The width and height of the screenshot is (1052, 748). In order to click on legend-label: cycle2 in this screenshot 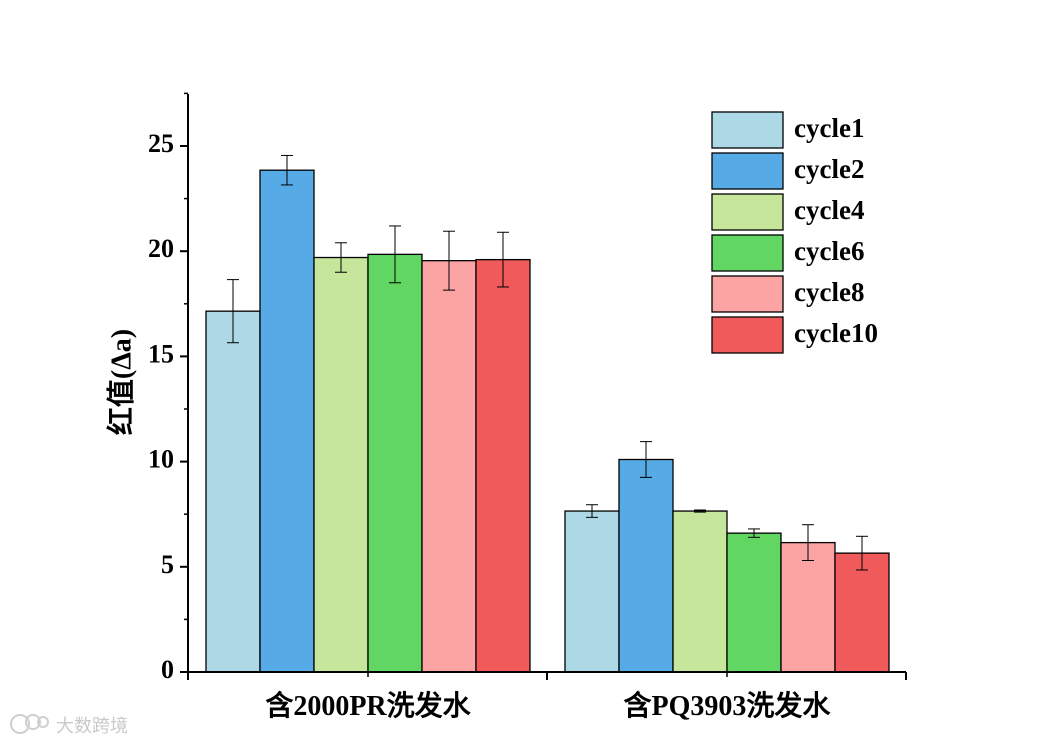, I will do `click(829, 169)`.